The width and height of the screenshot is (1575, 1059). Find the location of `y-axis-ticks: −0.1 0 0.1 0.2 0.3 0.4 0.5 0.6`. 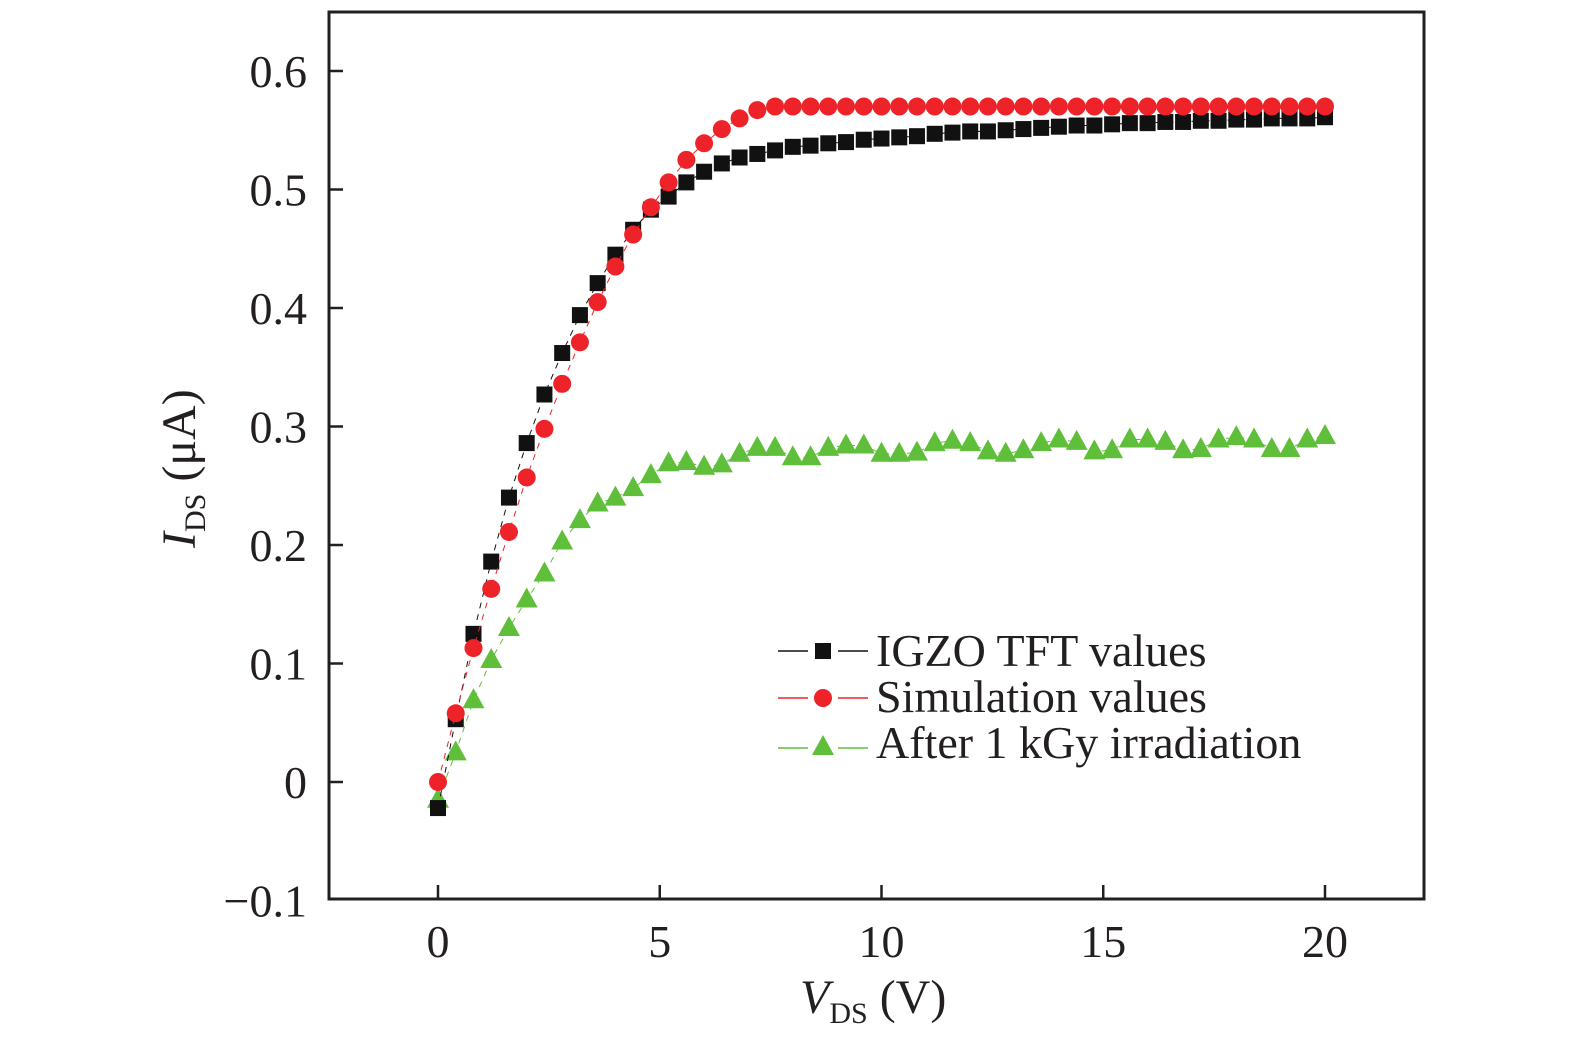

y-axis-ticks: −0.1 0 0.1 0.2 0.3 0.4 0.5 0.6 is located at coordinates (283, 486).